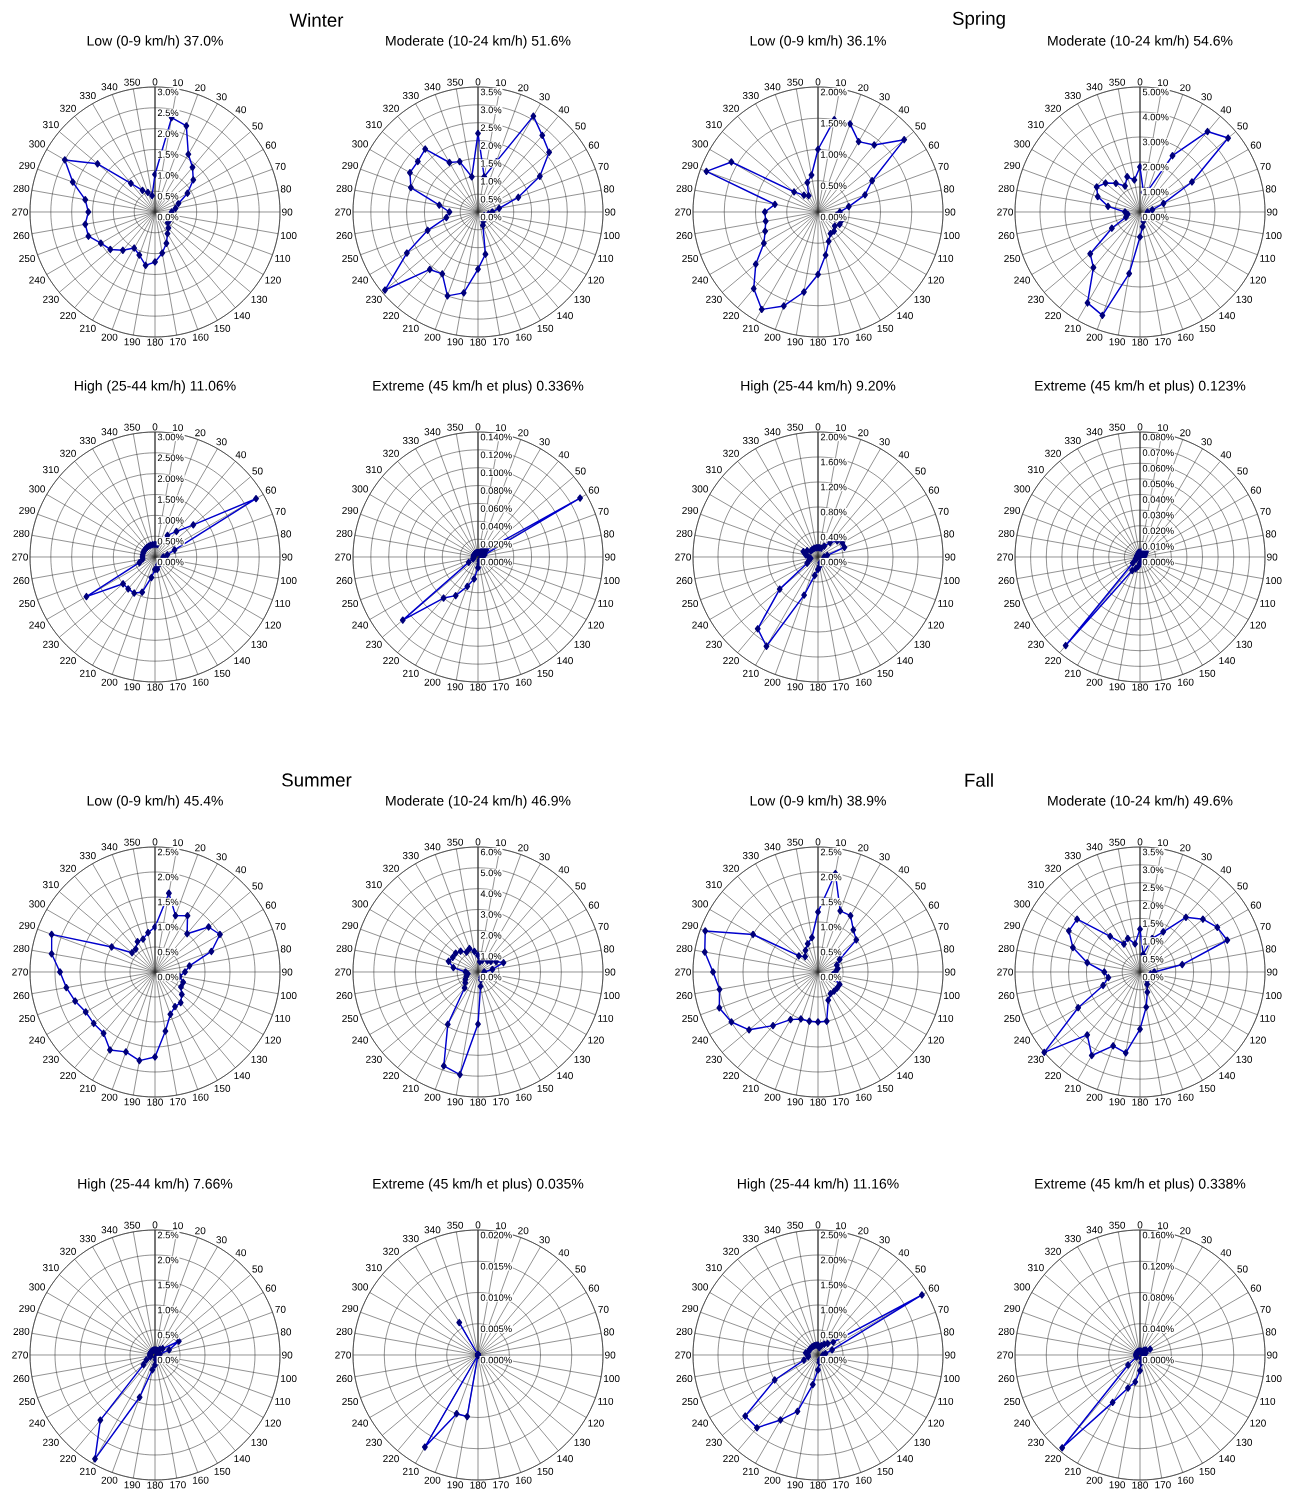 The image size is (1293, 1509). What do you see at coordinates (833, 512) in the screenshot?
I see `y-tick-label: 0.80%` at bounding box center [833, 512].